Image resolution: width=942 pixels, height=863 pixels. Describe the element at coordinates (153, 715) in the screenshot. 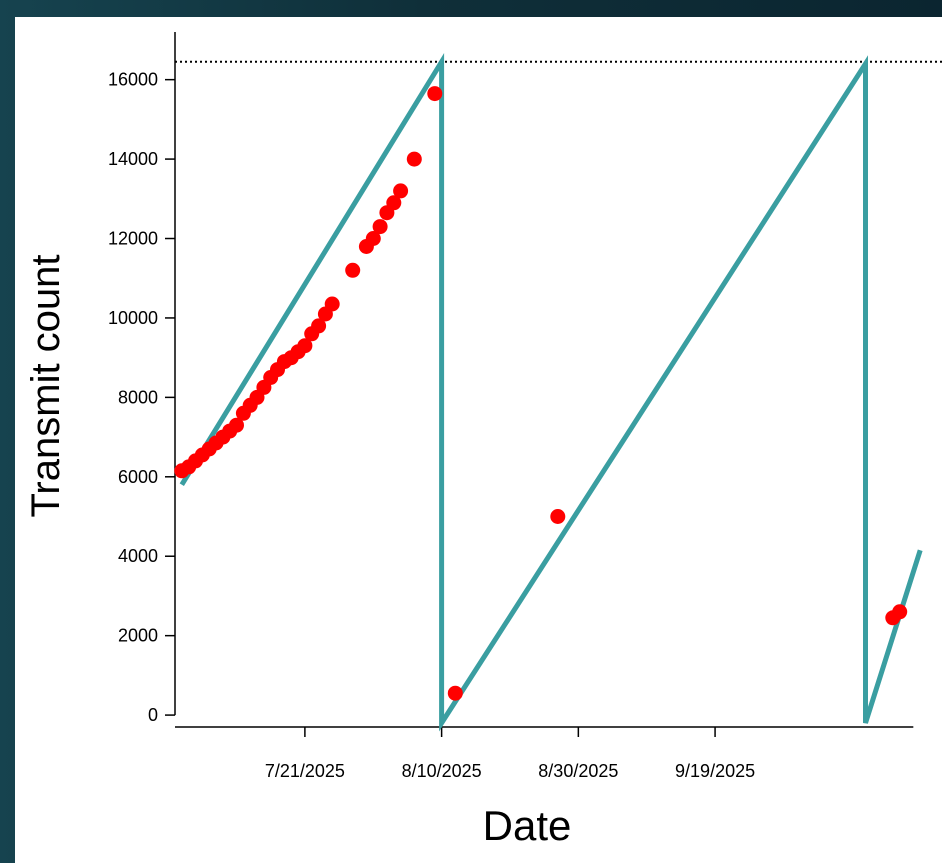

I see `y-tick-label: 0` at that location.